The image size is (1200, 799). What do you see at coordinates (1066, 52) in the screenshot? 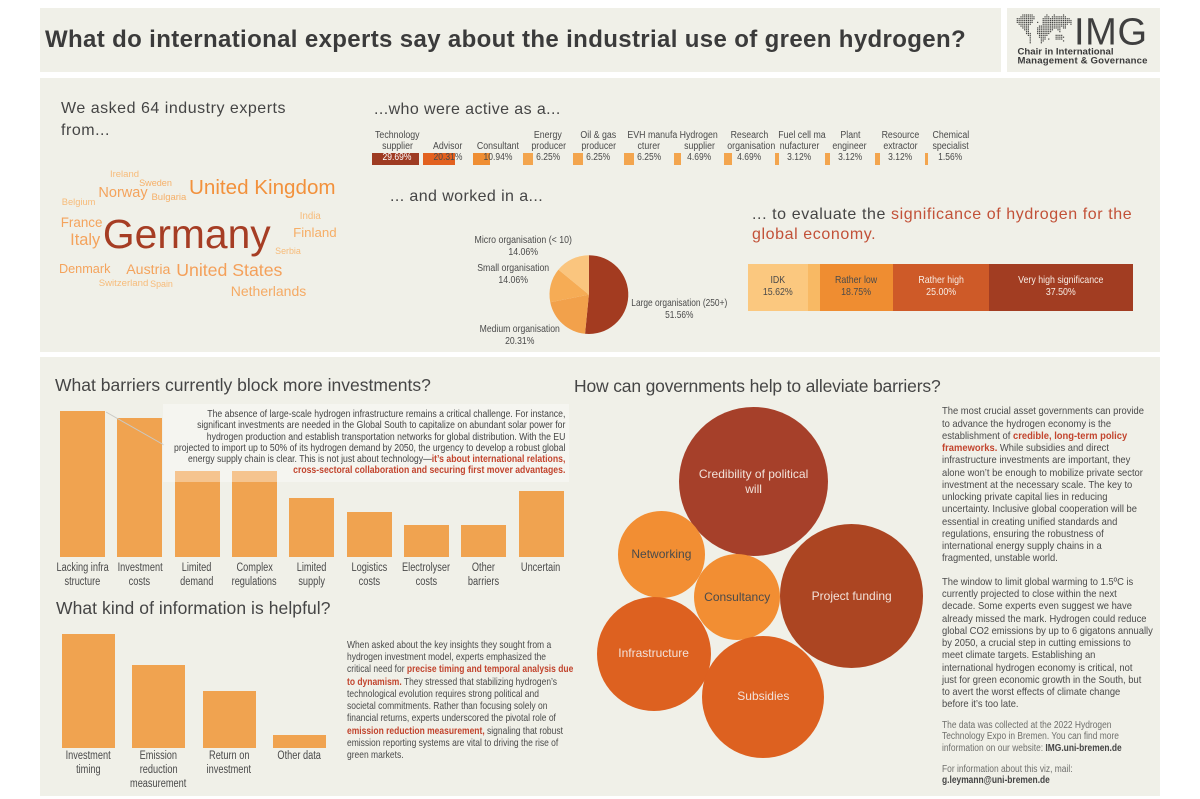
I see `svg-text: Chair in International` at bounding box center [1066, 52].